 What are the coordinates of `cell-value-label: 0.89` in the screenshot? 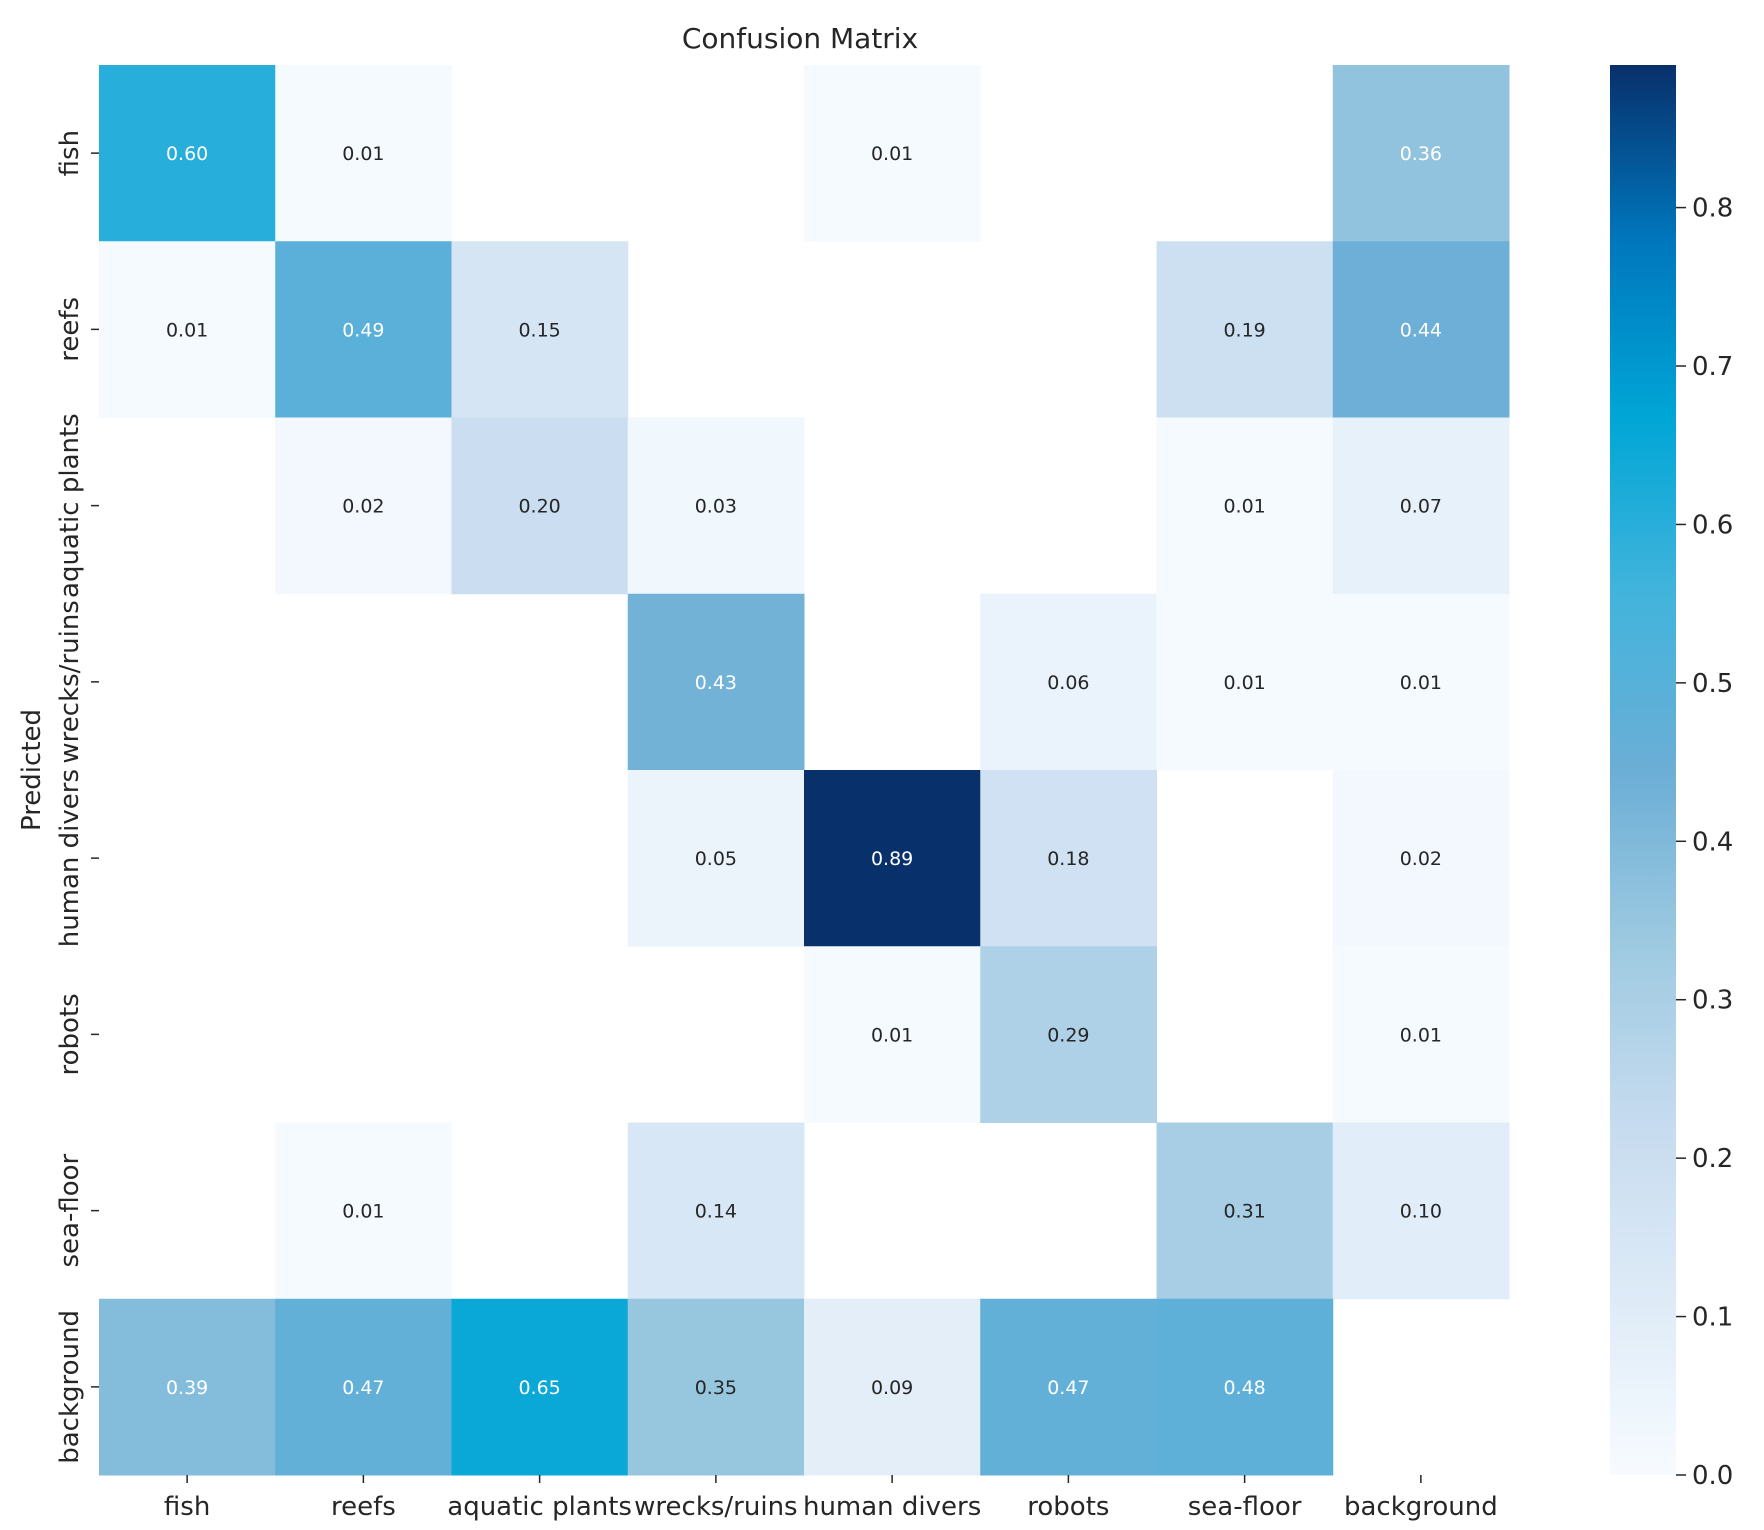 It's located at (892, 859).